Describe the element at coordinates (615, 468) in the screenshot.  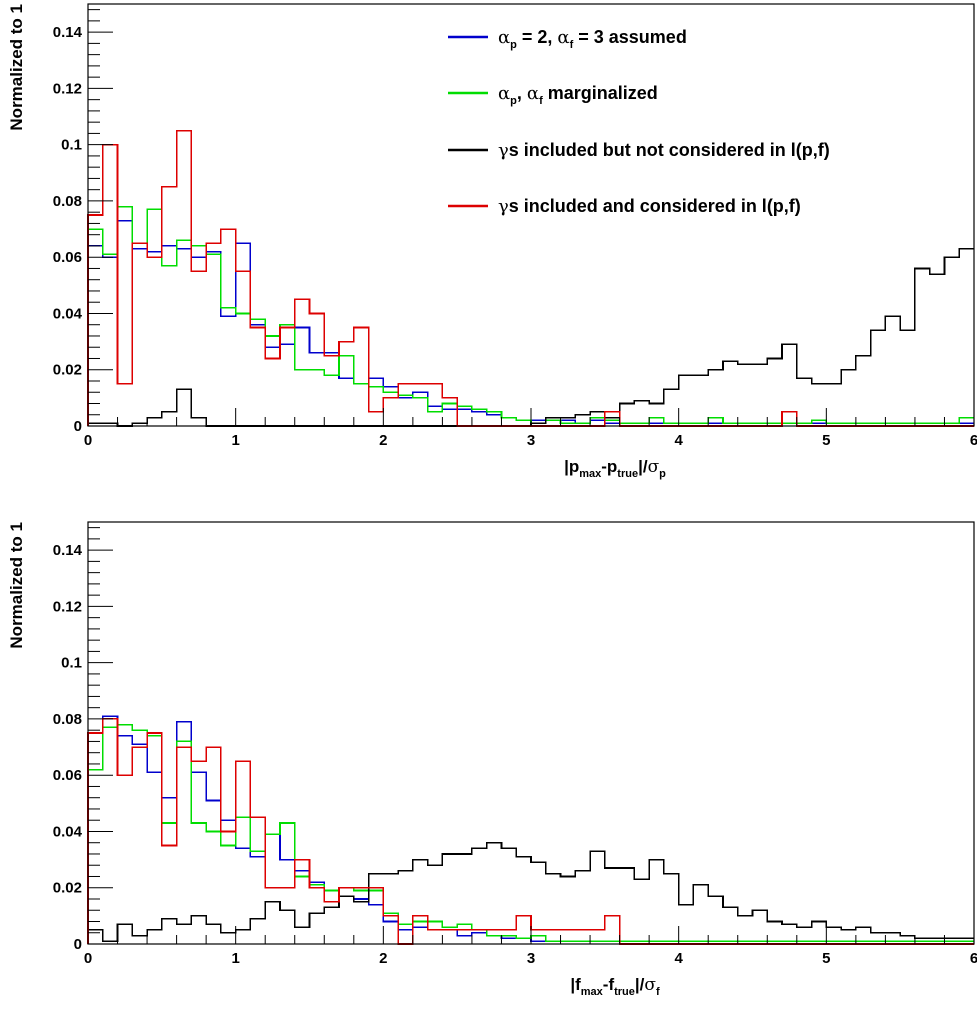
I see `x-axis-title: |pmax-ptrue|/σp` at that location.